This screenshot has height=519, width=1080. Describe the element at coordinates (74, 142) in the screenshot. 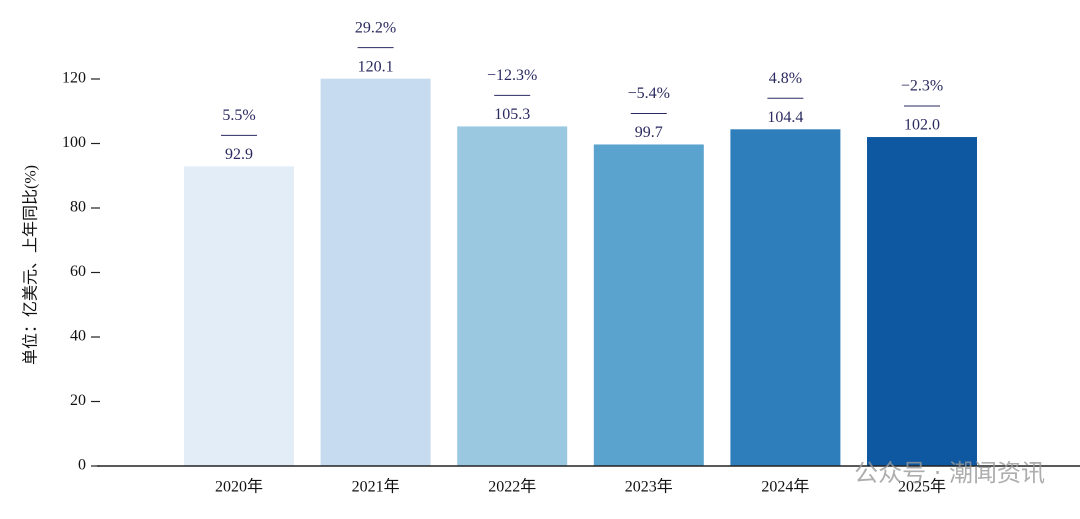

I see `y-tick-label: 100` at that location.